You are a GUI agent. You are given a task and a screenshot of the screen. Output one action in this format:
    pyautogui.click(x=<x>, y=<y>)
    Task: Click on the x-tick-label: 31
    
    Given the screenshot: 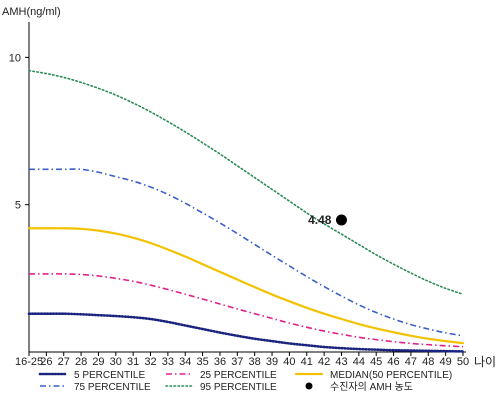 What is the action you would take?
    pyautogui.click(x=133, y=362)
    